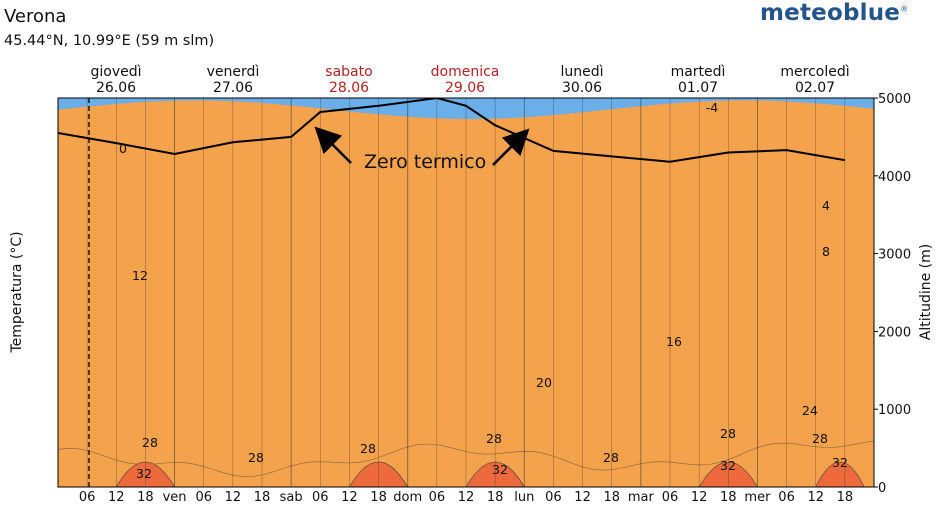 The image size is (940, 517). Describe the element at coordinates (894, 255) in the screenshot. I see `altitude-tick-3: 3000` at that location.